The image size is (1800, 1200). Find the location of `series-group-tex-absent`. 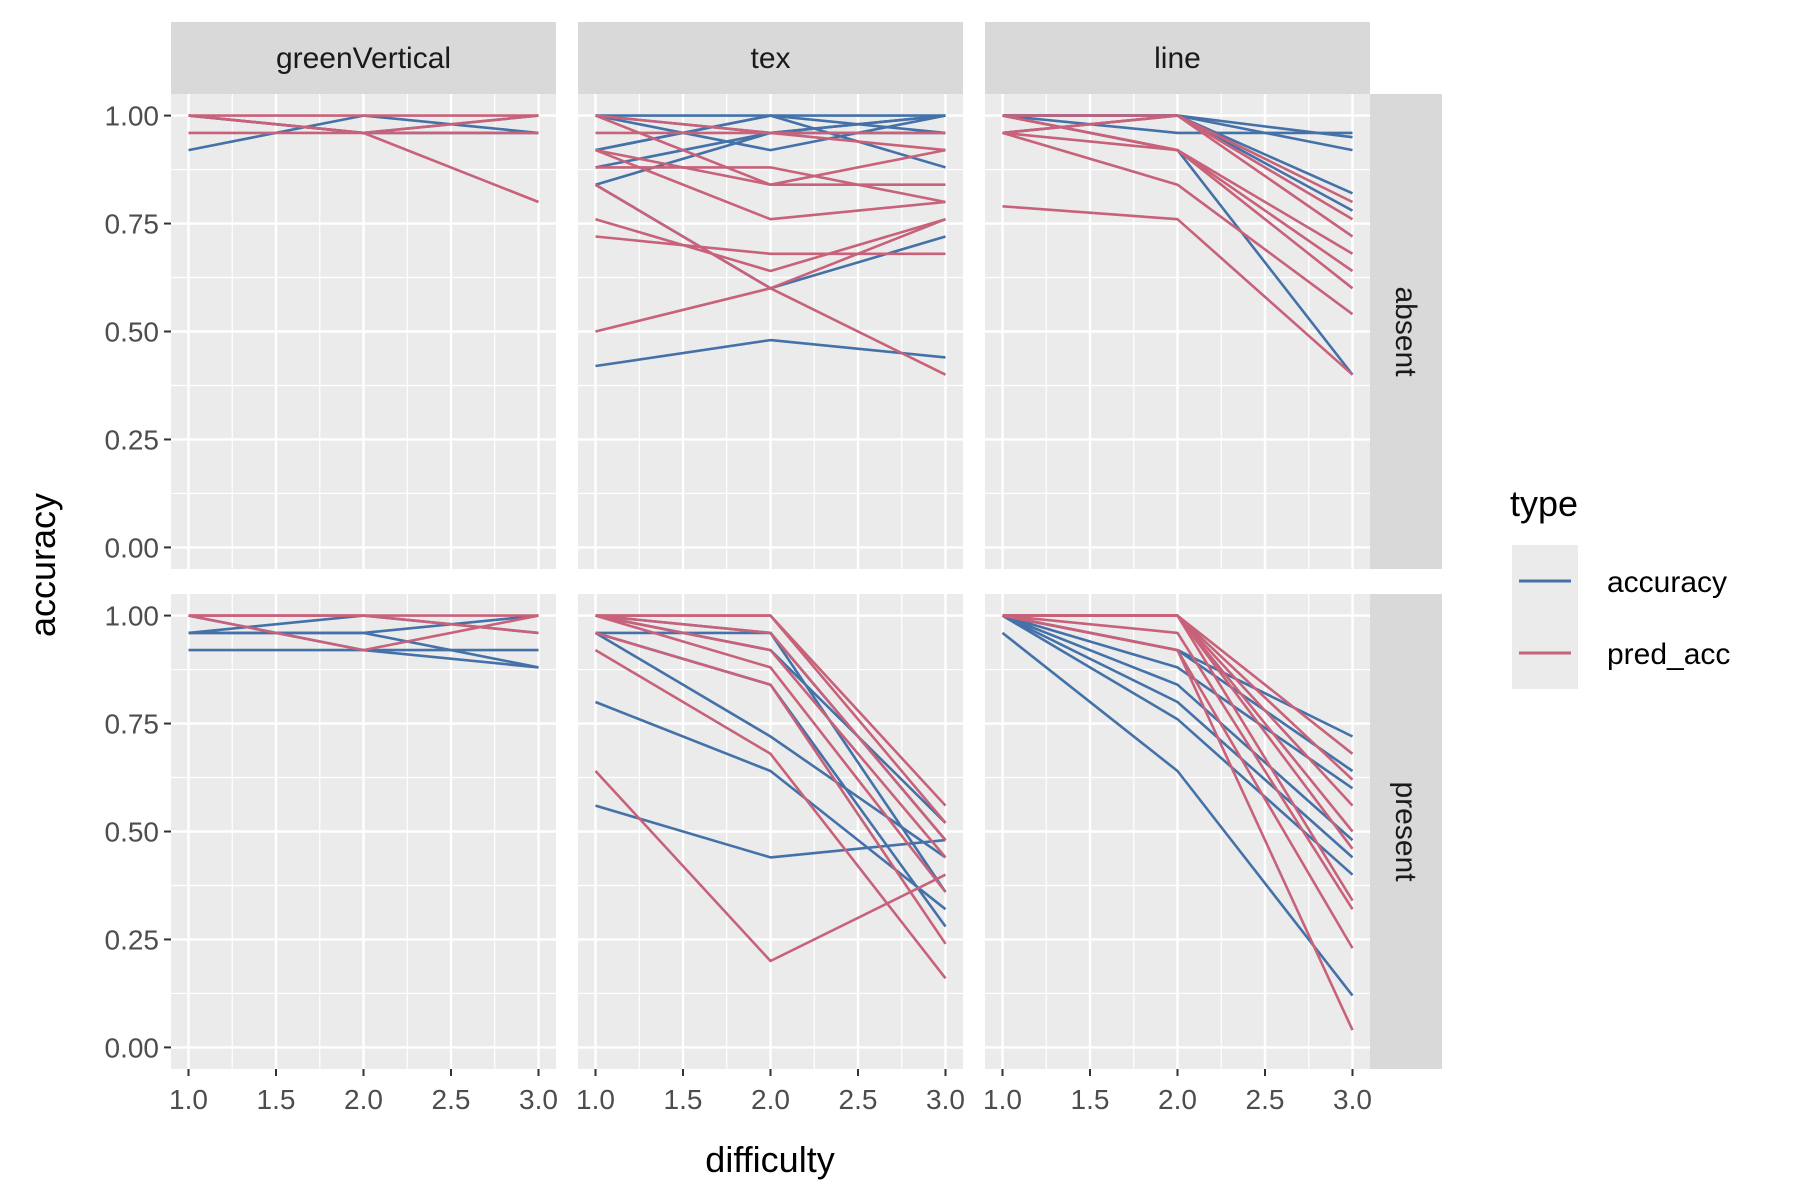

series-group-tex-absent is located at coordinates (770, 245).